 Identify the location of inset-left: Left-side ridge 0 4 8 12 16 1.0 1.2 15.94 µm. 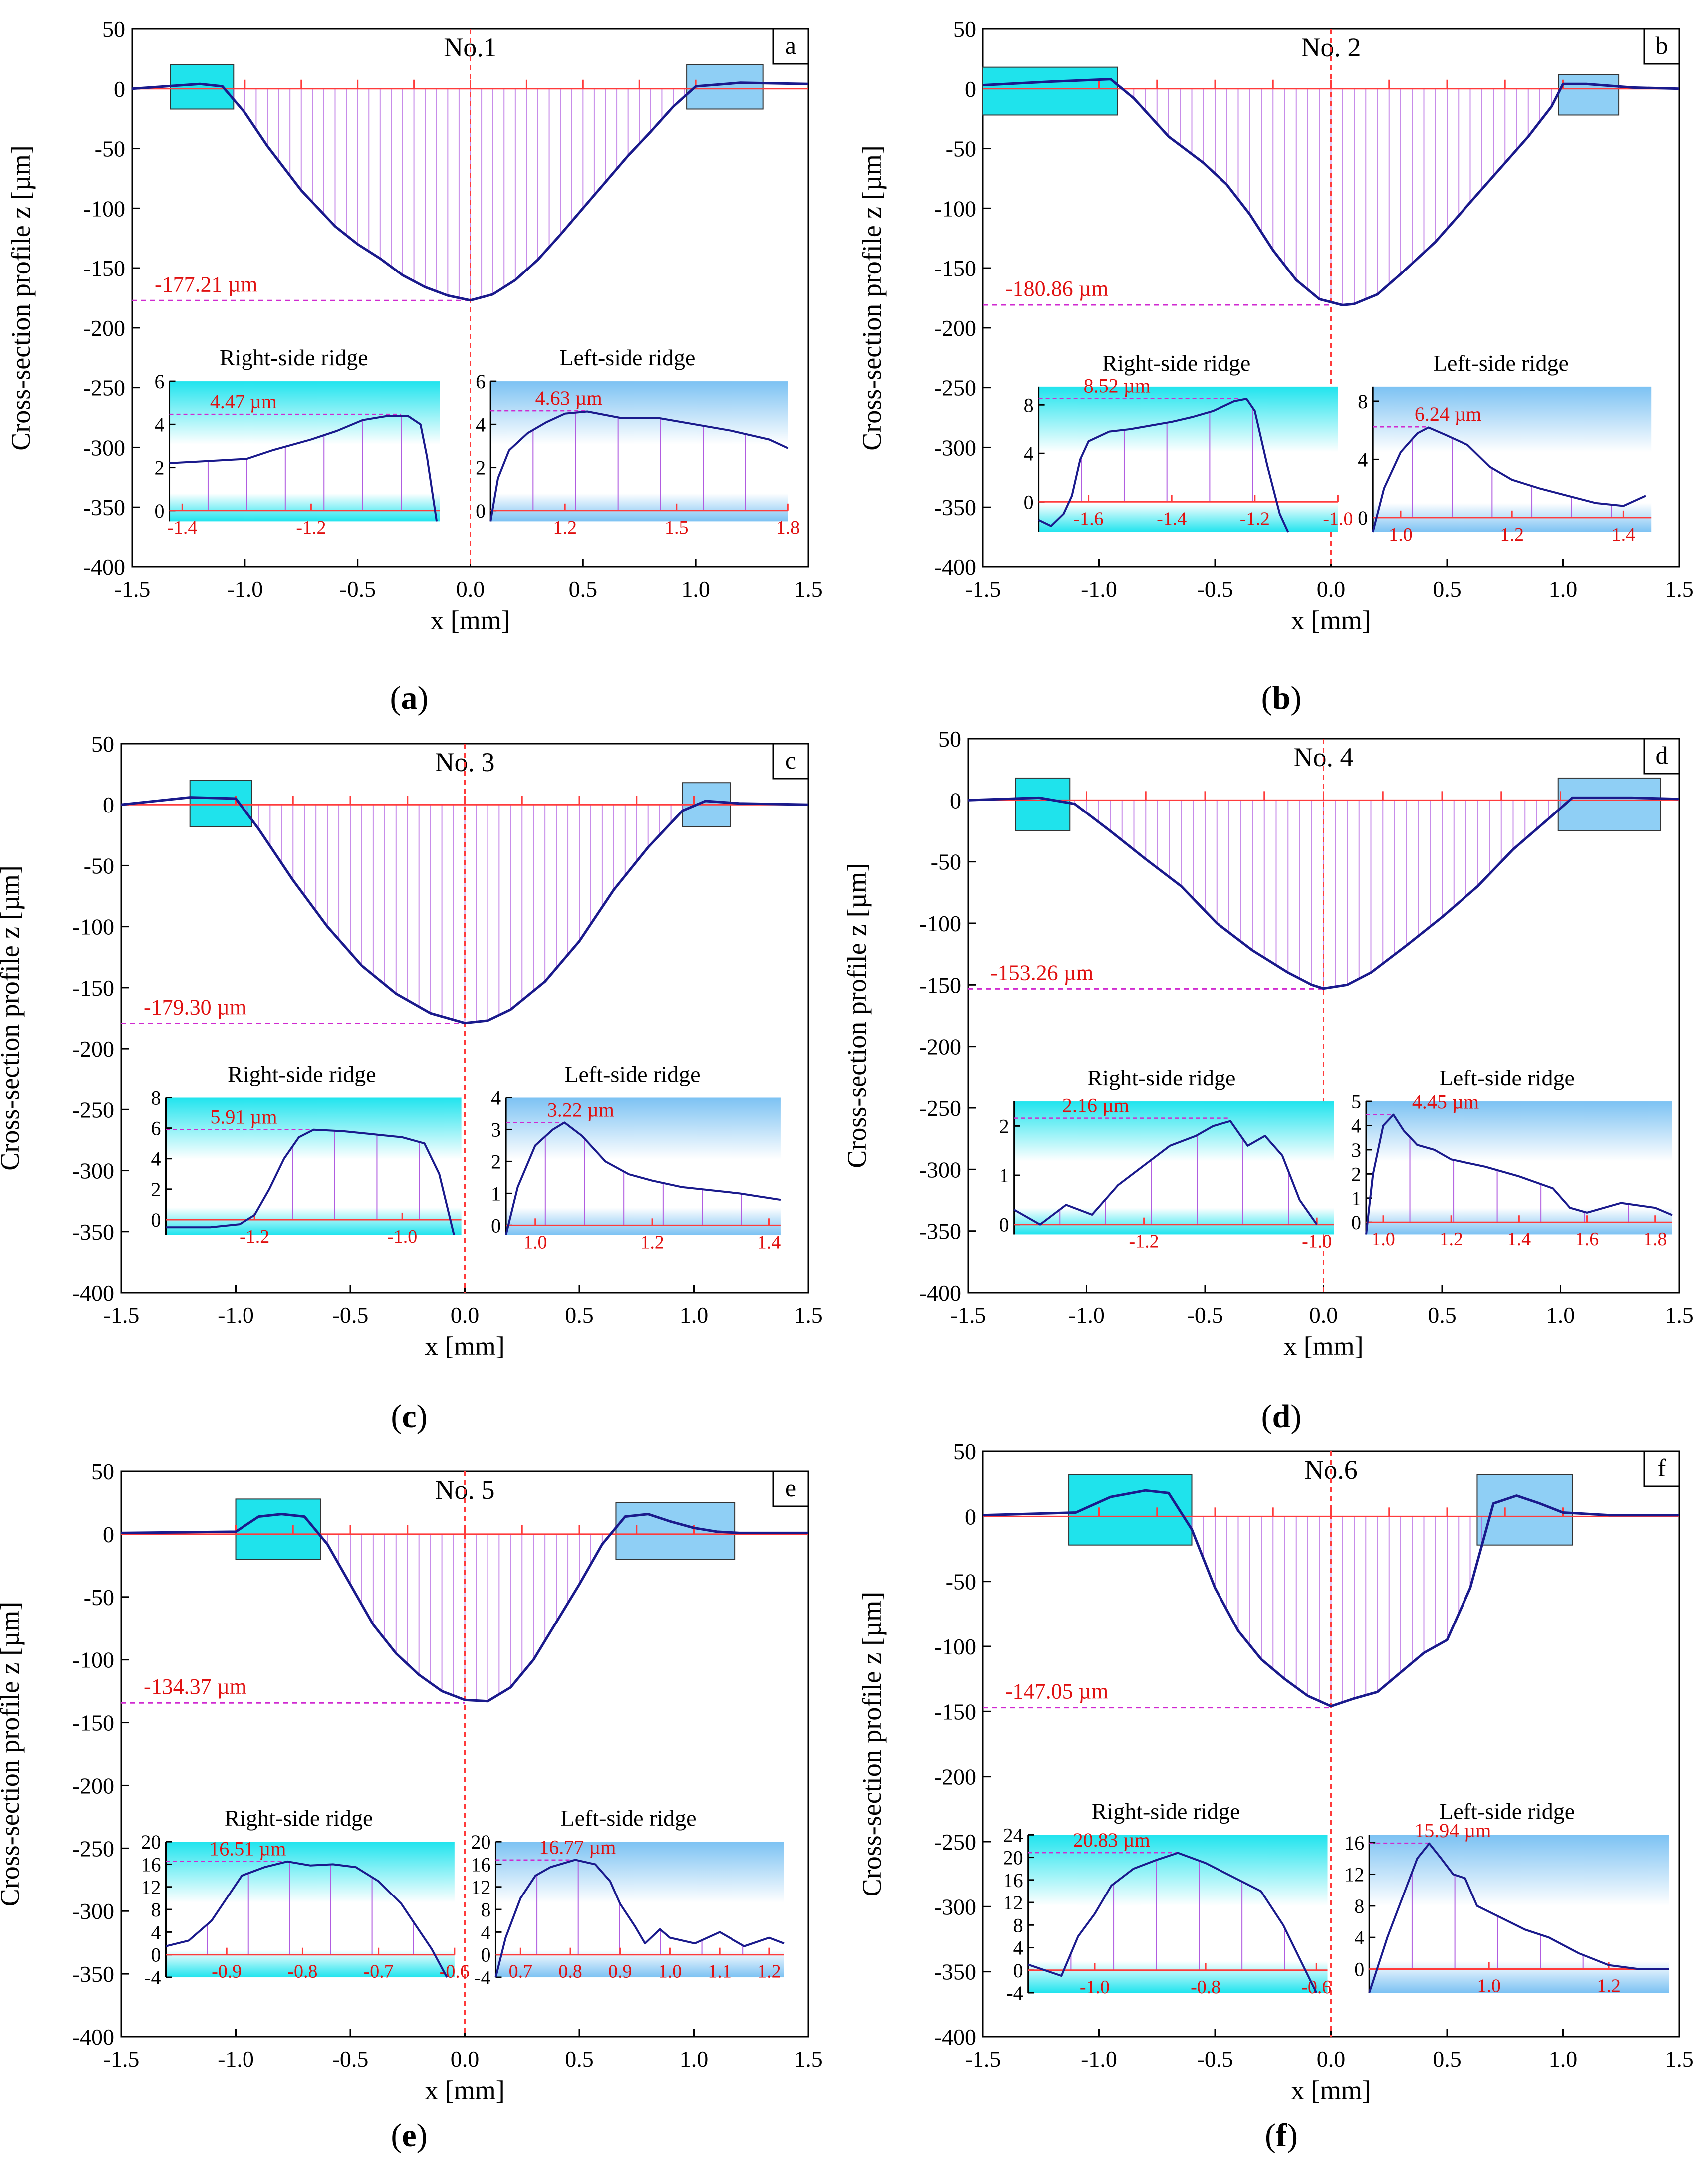
(1506, 1897).